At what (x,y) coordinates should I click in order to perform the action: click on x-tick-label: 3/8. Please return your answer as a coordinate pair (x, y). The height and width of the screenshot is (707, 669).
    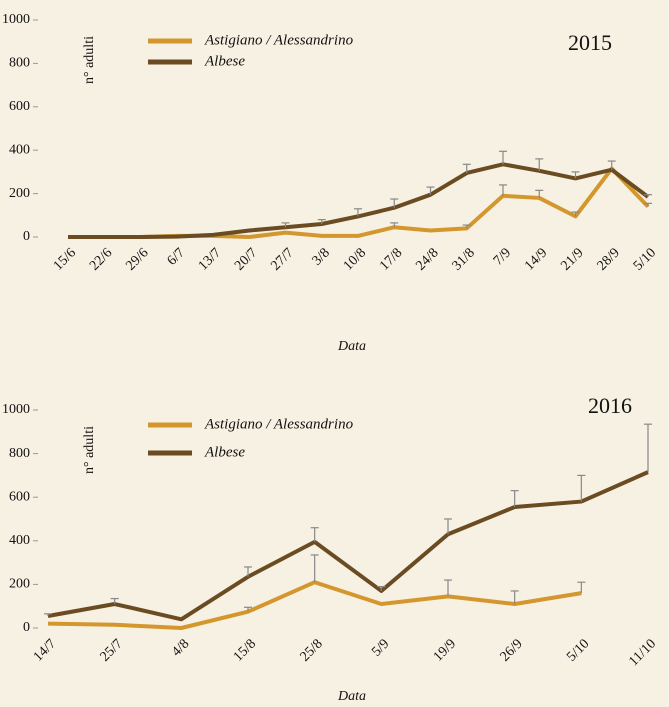
    Looking at the image, I should click on (321, 256).